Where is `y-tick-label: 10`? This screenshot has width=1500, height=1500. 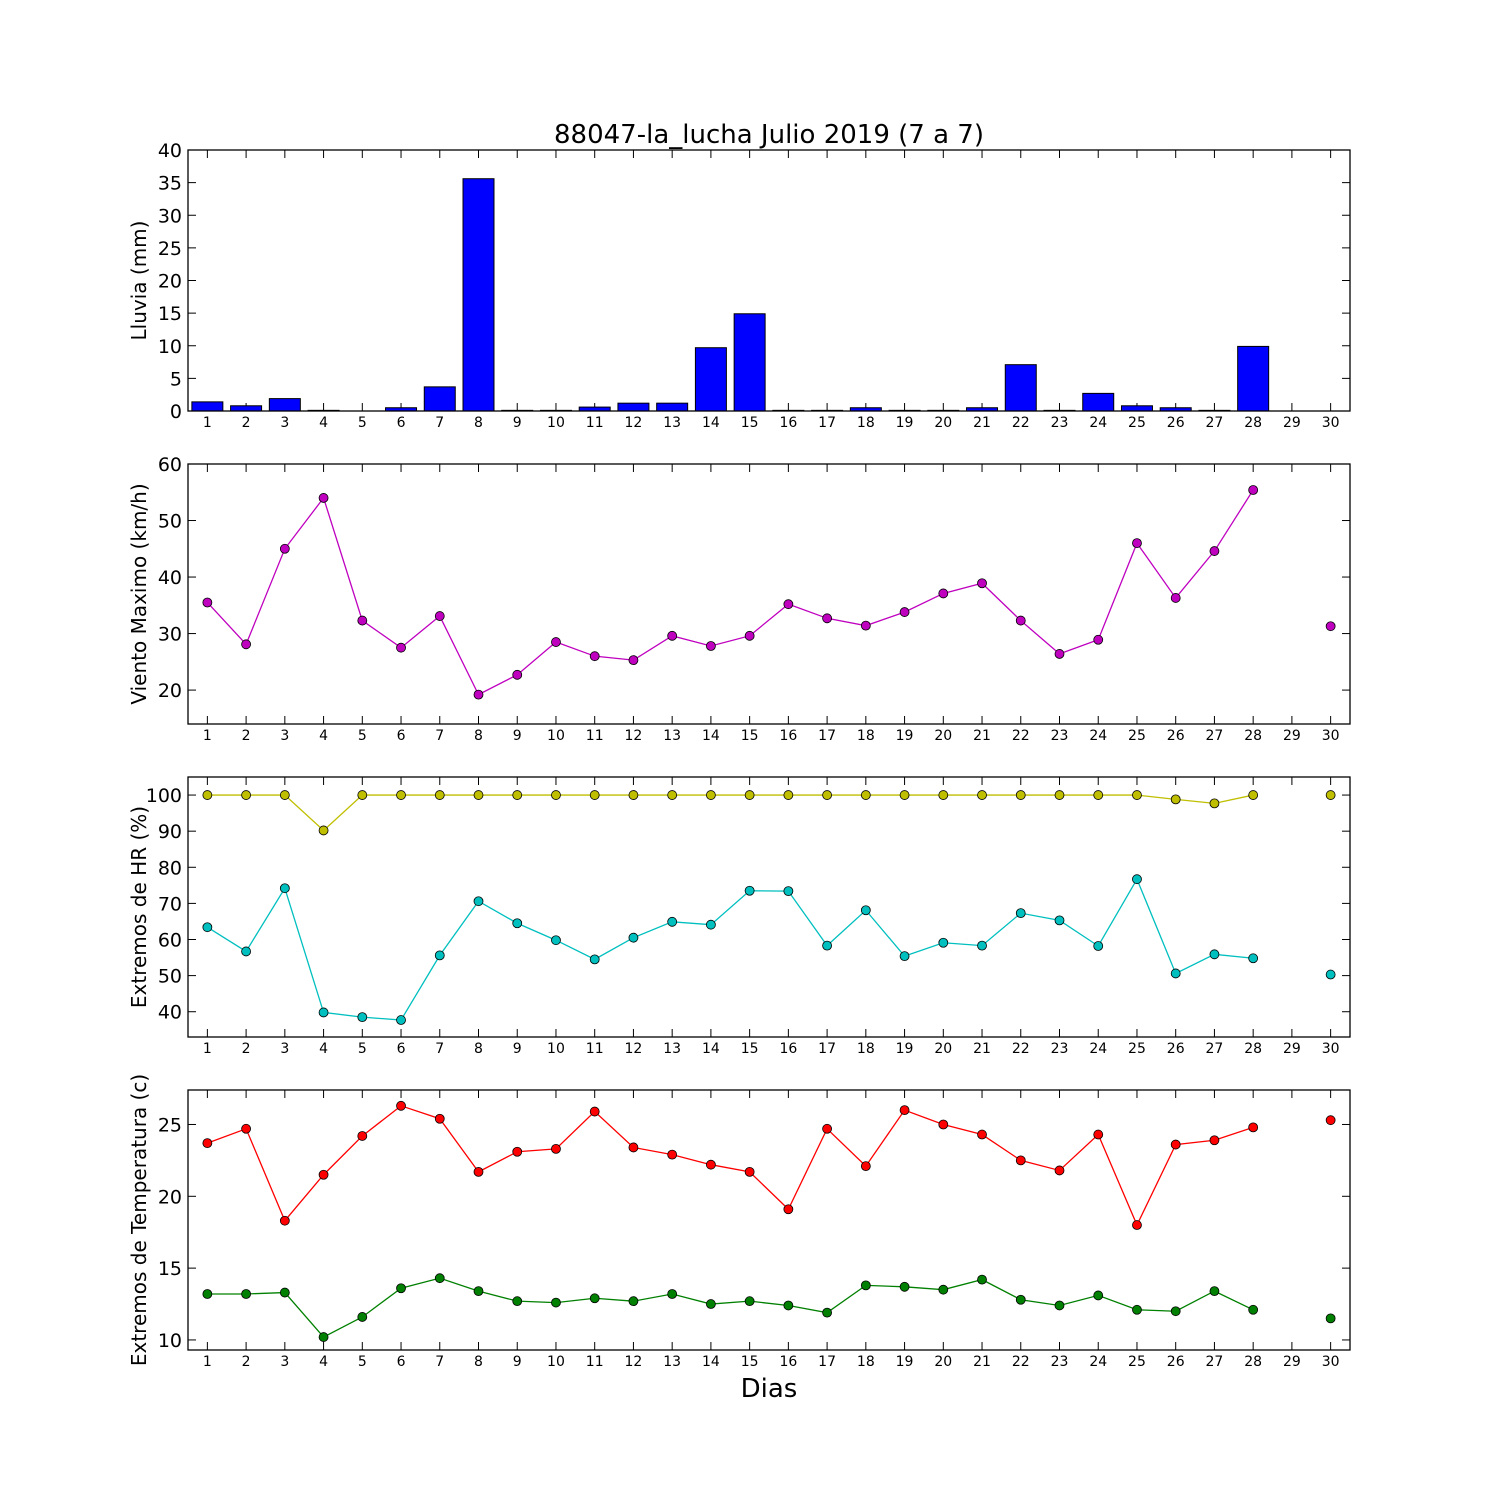 y-tick-label: 10 is located at coordinates (170, 1341).